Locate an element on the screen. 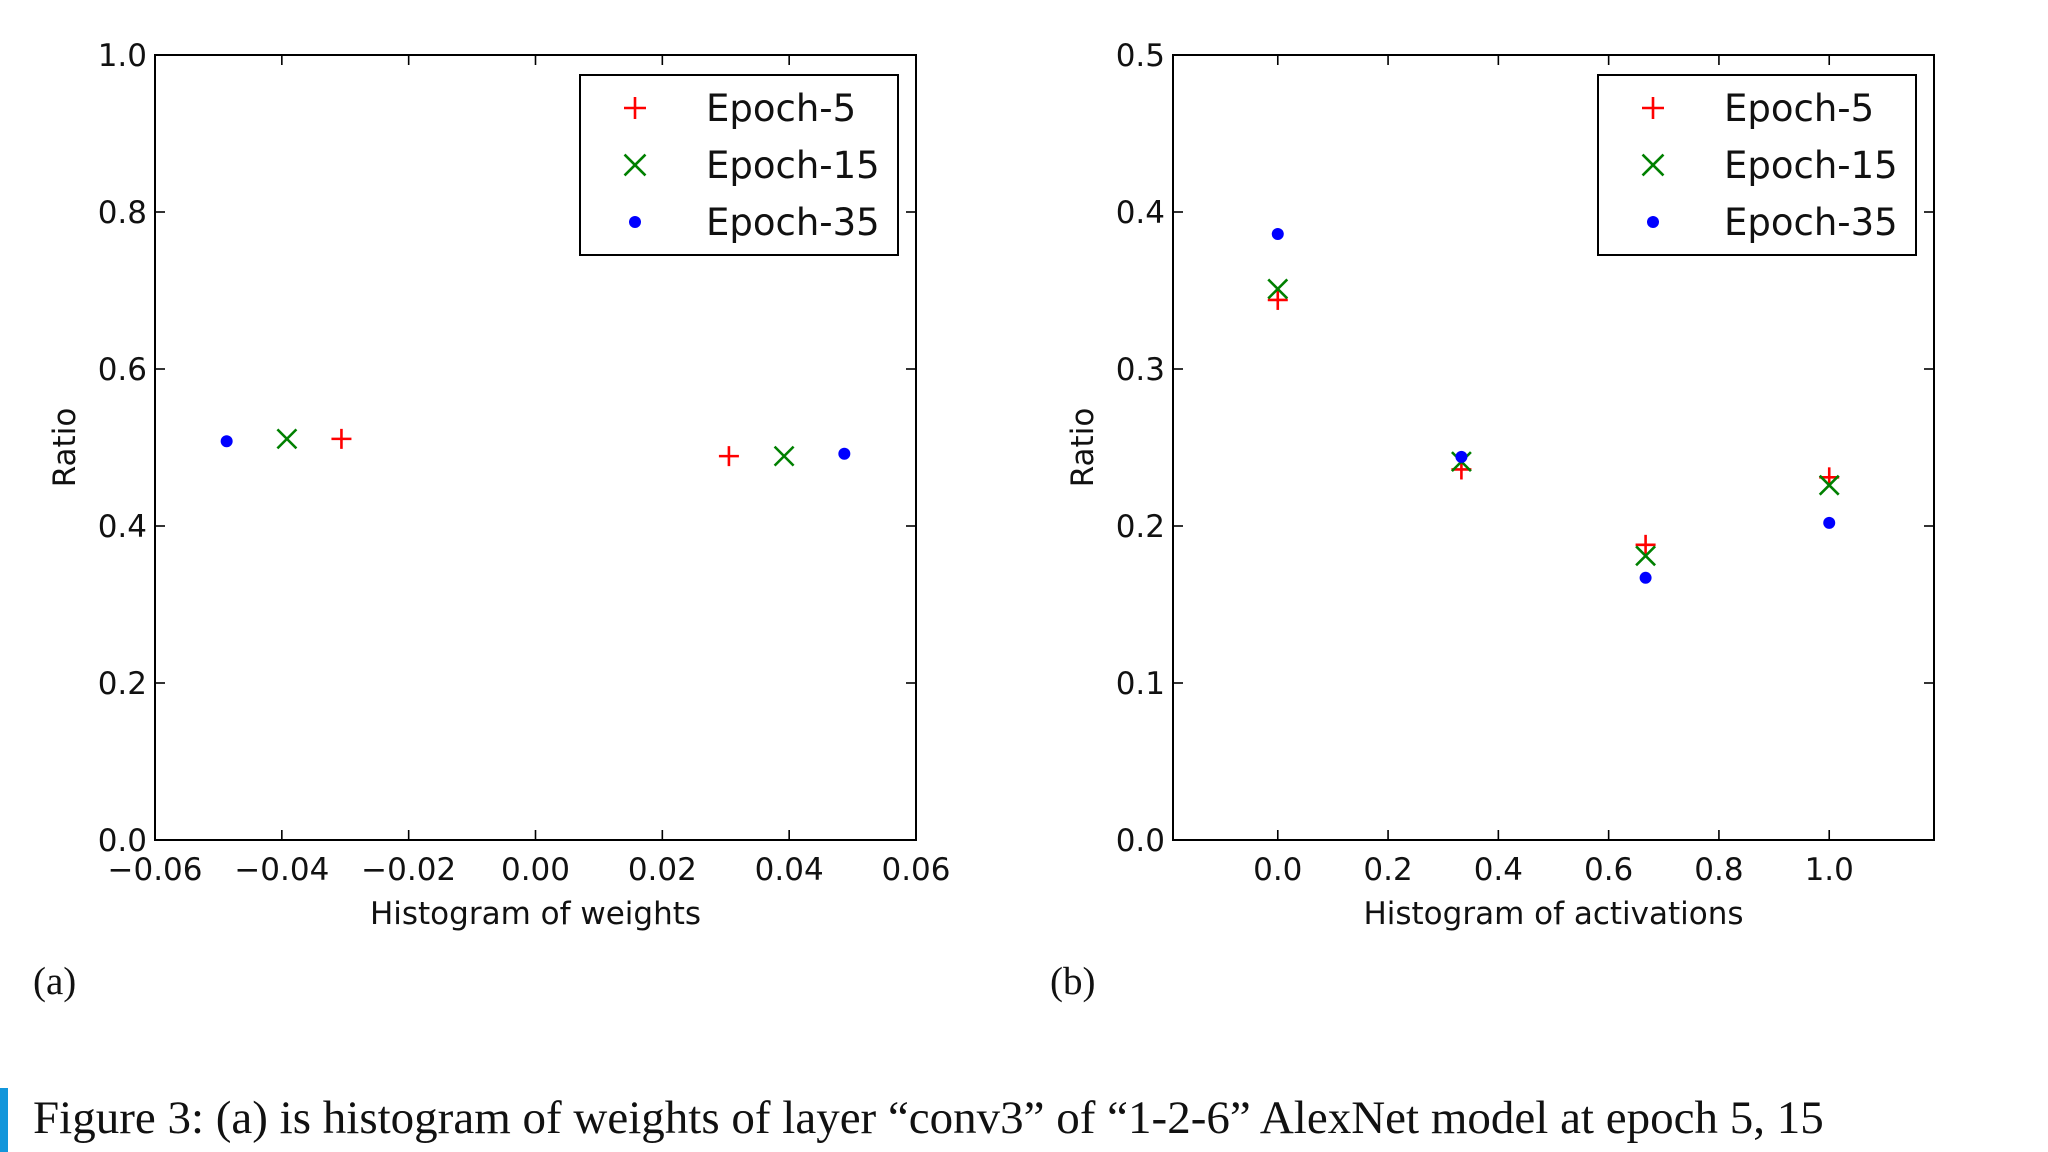  legend-label-epoch-35-b: Epoch-35 is located at coordinates (1811, 222).